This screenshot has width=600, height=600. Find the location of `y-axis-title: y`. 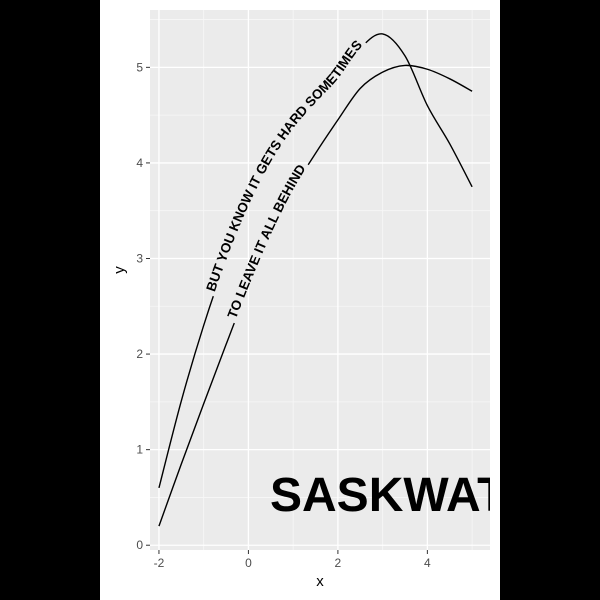

y-axis-title: y is located at coordinates (119, 270).